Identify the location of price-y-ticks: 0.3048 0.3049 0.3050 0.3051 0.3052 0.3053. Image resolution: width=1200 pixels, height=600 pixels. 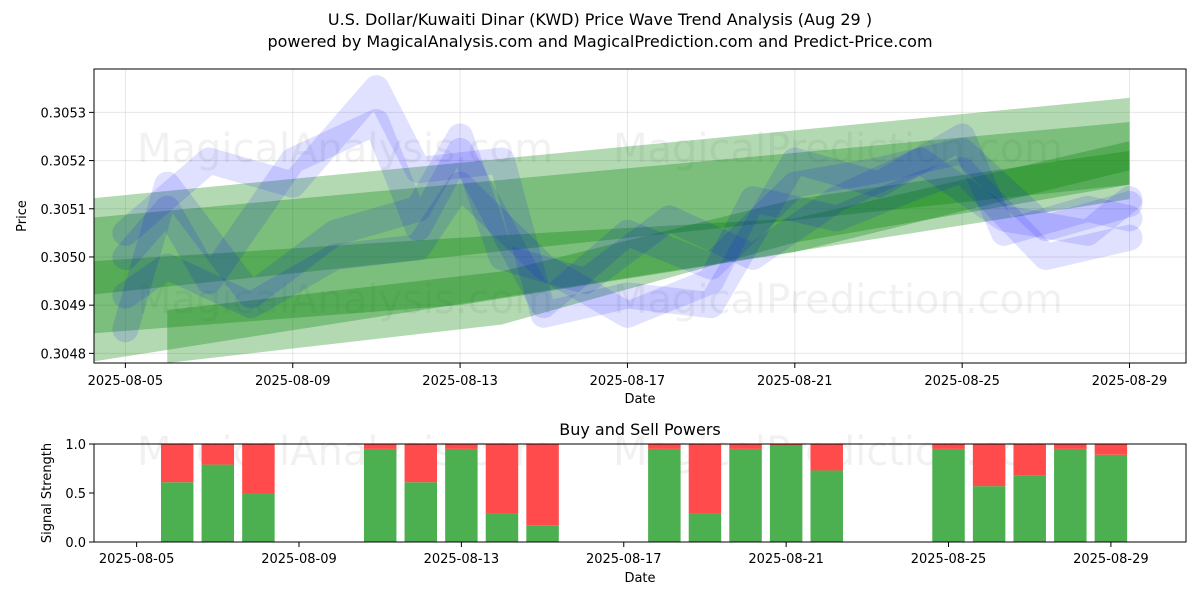
(67, 234).